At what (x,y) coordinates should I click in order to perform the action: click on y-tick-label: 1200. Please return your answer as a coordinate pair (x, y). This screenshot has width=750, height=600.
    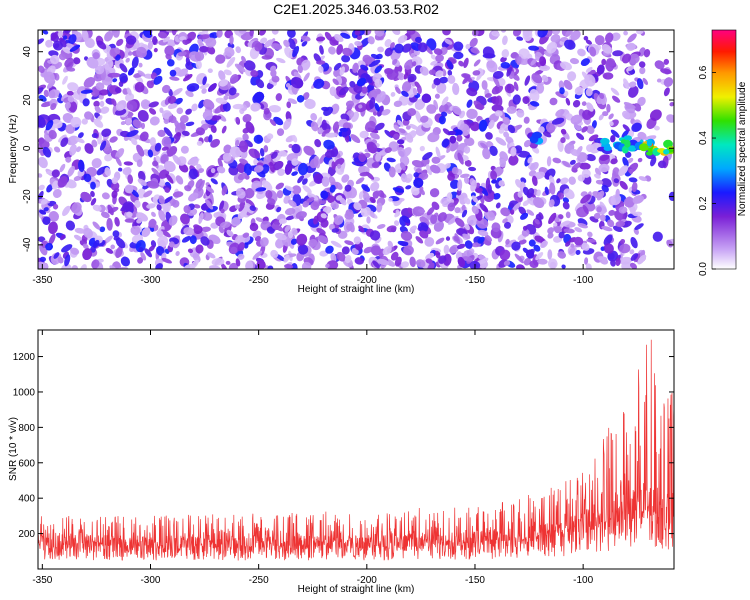
    Looking at the image, I should click on (24, 357).